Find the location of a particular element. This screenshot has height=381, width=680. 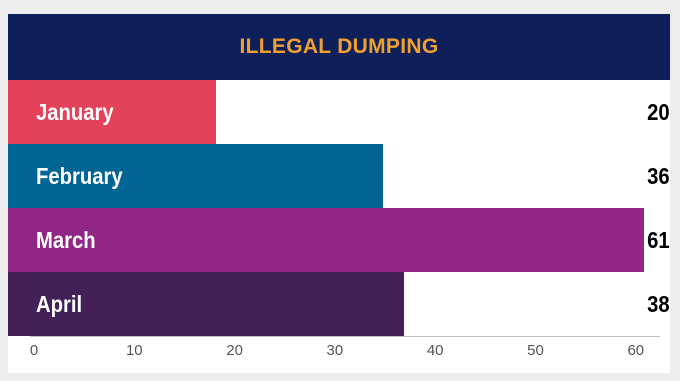

bar-april is located at coordinates (206, 304).